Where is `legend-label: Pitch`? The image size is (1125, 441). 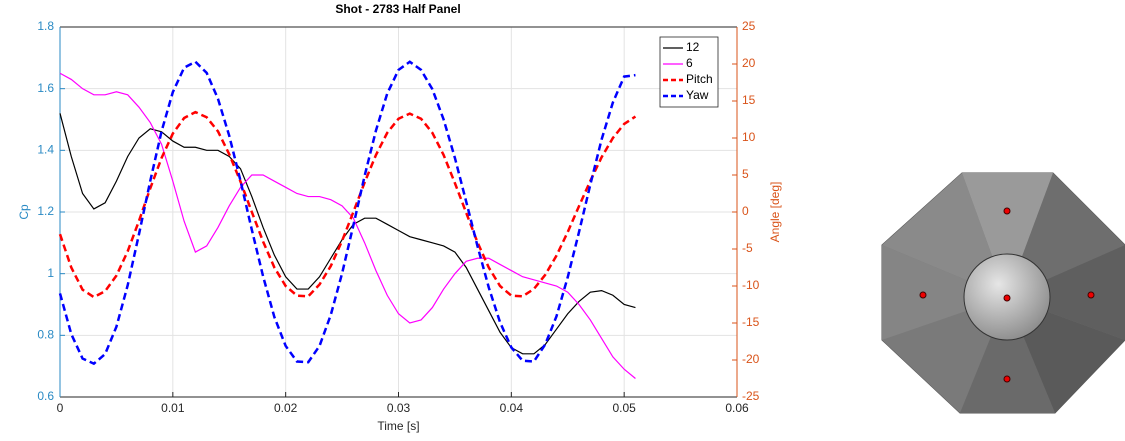 legend-label: Pitch is located at coordinates (699, 79).